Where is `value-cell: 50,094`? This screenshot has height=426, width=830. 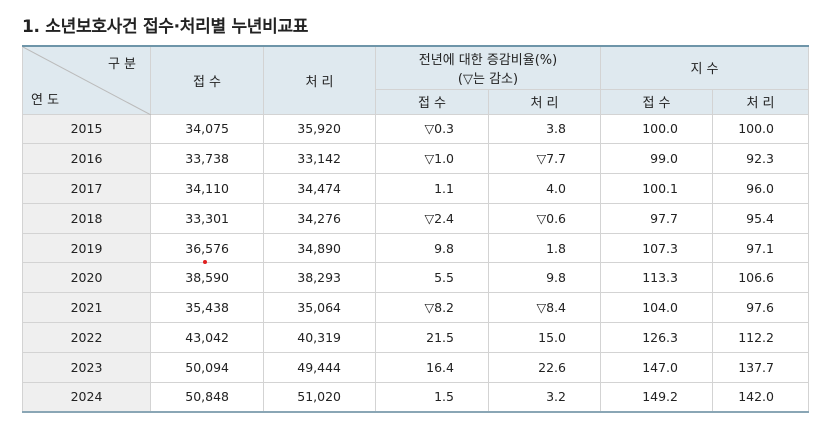 value-cell: 50,094 is located at coordinates (207, 367).